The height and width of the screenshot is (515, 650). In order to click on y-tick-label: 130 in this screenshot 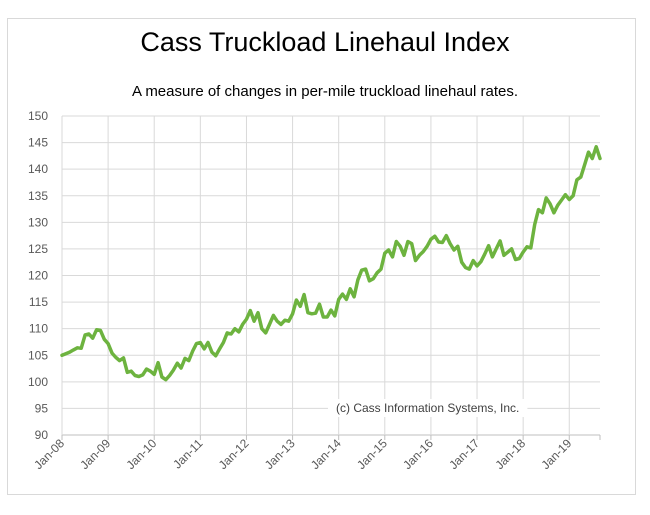, I will do `click(38, 222)`.